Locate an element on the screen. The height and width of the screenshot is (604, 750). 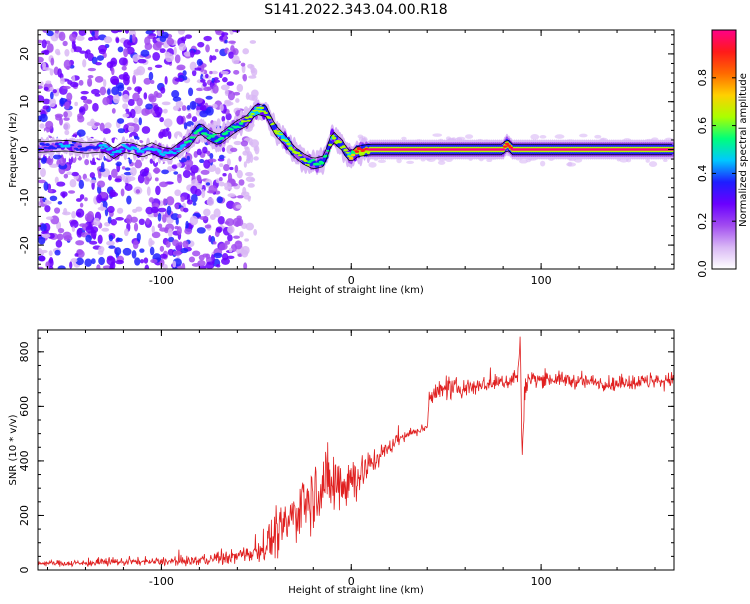
colorbar-tick-label: 0.4 is located at coordinates (702, 174).